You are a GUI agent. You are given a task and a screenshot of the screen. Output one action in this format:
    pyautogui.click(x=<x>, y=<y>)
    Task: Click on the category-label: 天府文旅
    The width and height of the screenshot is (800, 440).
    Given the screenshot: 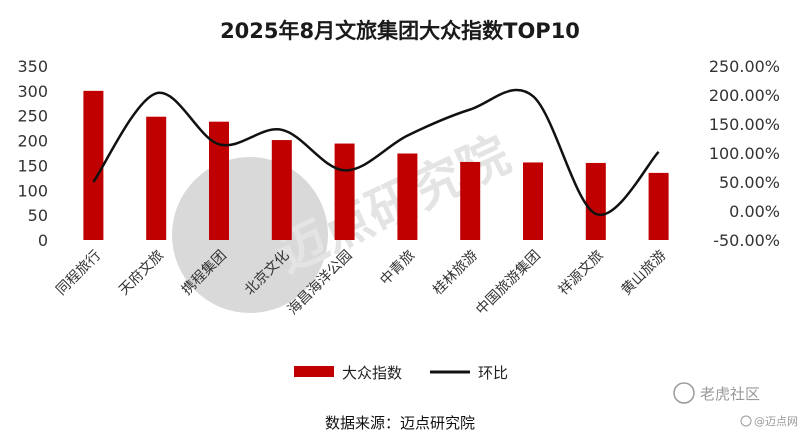 What is the action you would take?
    pyautogui.click(x=141, y=273)
    